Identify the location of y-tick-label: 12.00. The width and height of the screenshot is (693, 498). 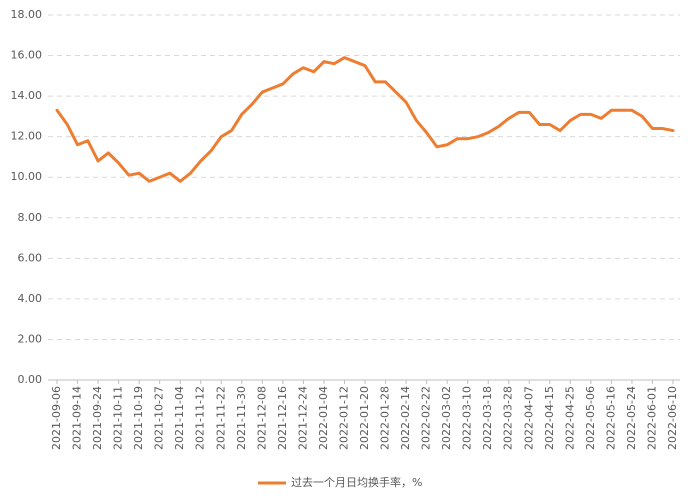
(27, 136).